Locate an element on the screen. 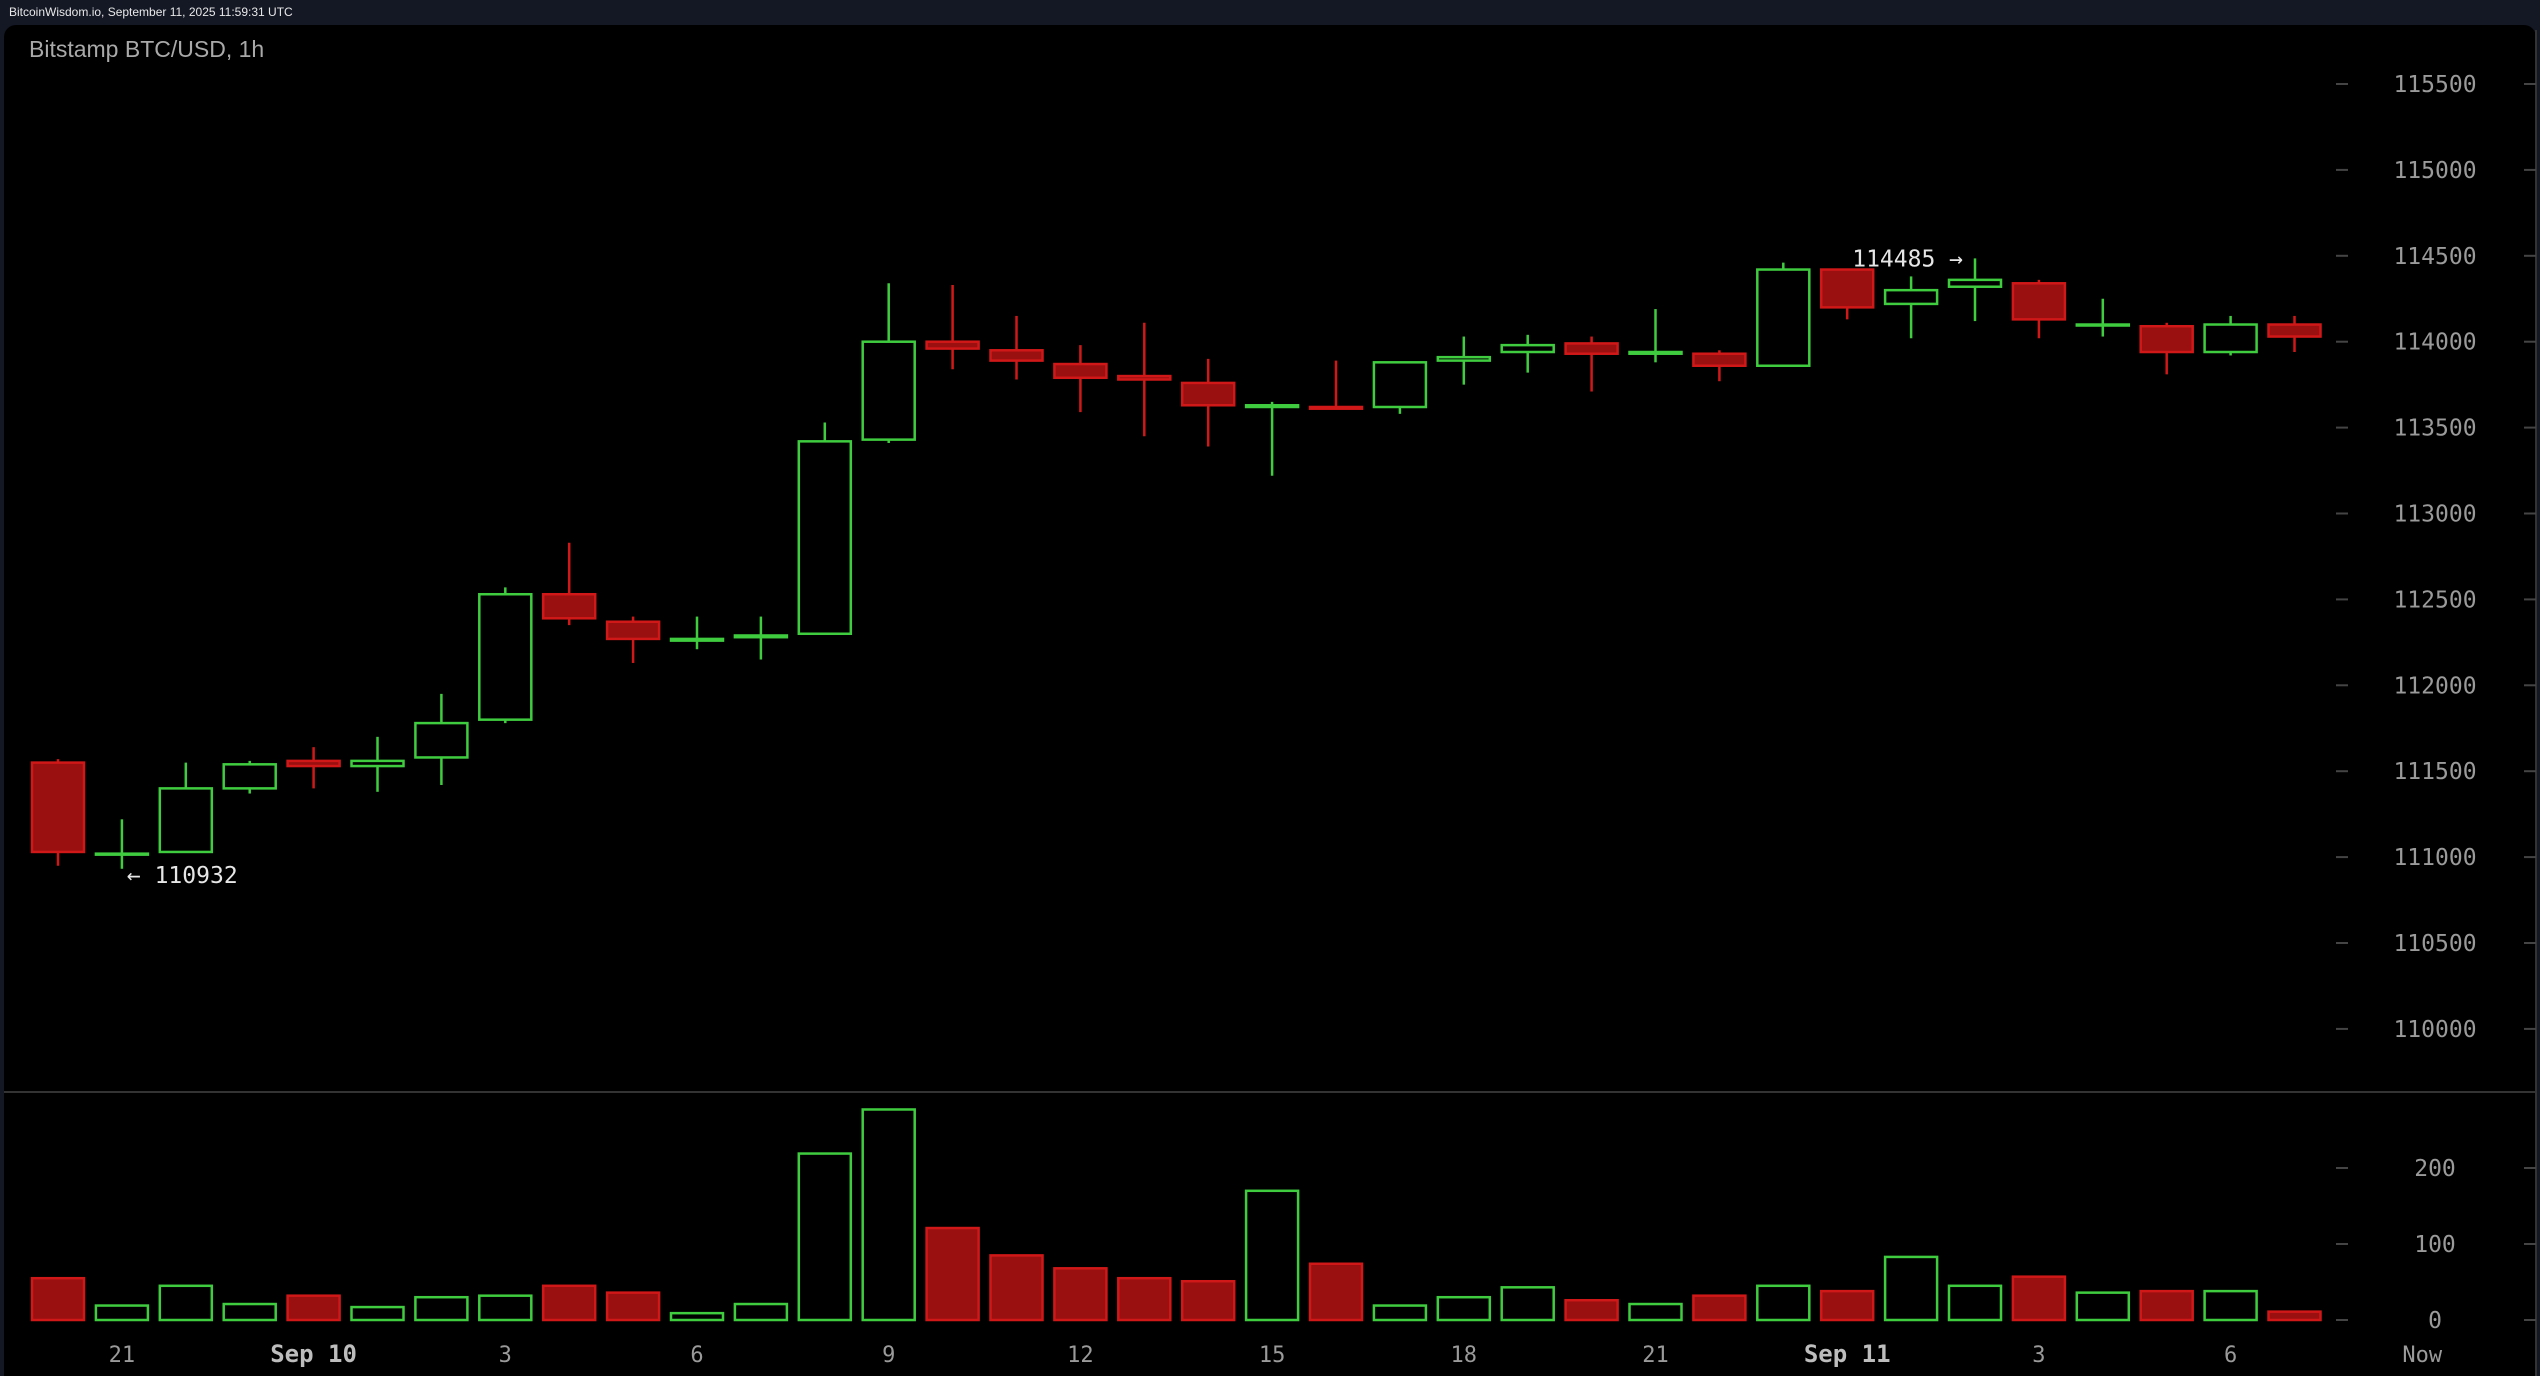 This screenshot has height=1376, width=2540. chart-title: Bitstamp BTC/USD, 1h is located at coordinates (147, 49).